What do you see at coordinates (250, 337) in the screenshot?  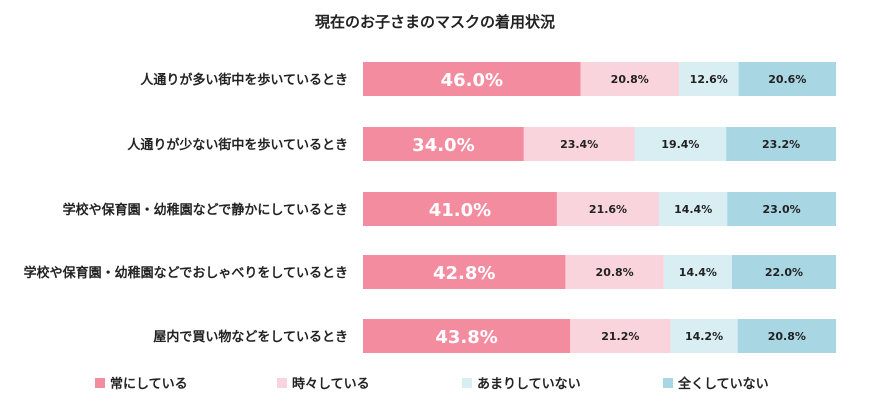 I see `category-label: 屋内で買い物などをしているとき` at bounding box center [250, 337].